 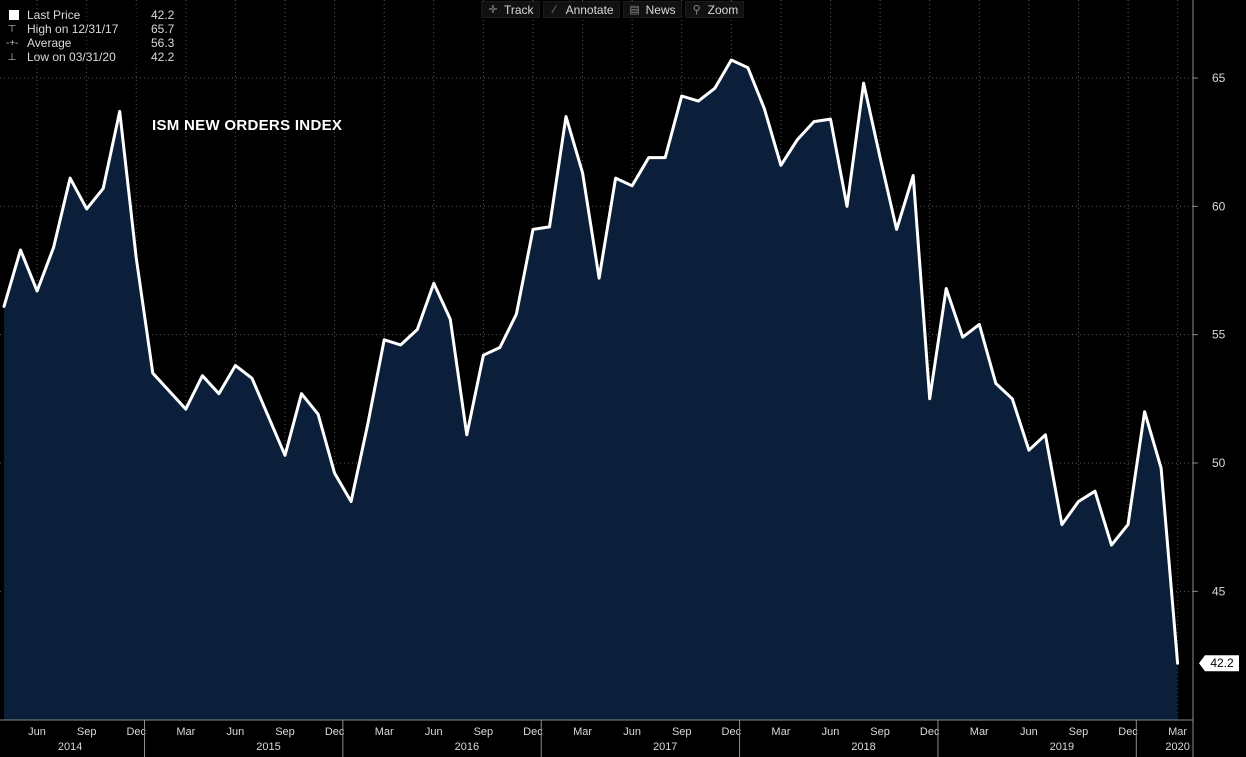 I want to click on square-marker-icon, so click(x=14, y=15).